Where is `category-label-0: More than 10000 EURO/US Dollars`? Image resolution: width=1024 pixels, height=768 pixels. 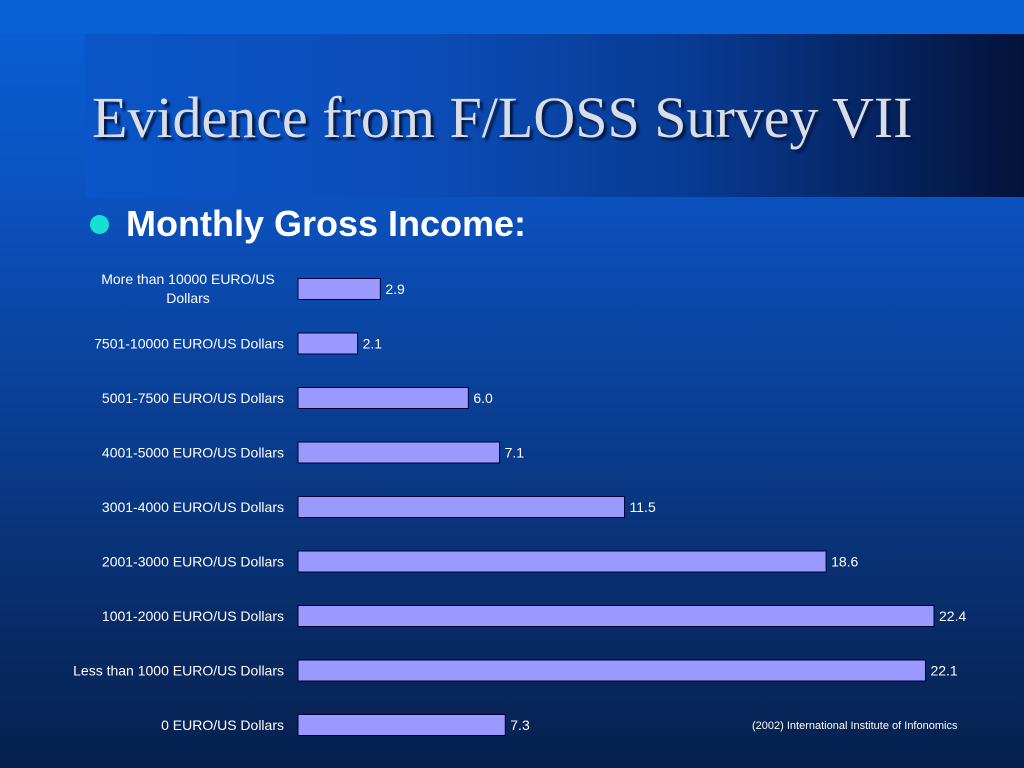 category-label-0: More than 10000 EURO/US Dollars is located at coordinates (188, 288).